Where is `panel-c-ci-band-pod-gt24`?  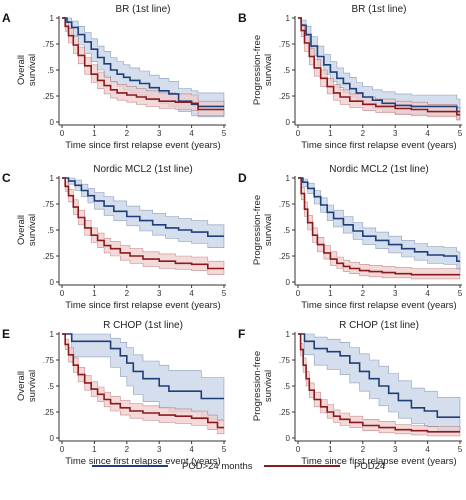
panel-c-ci-band-pod-gt24 is located at coordinates (143, 212).